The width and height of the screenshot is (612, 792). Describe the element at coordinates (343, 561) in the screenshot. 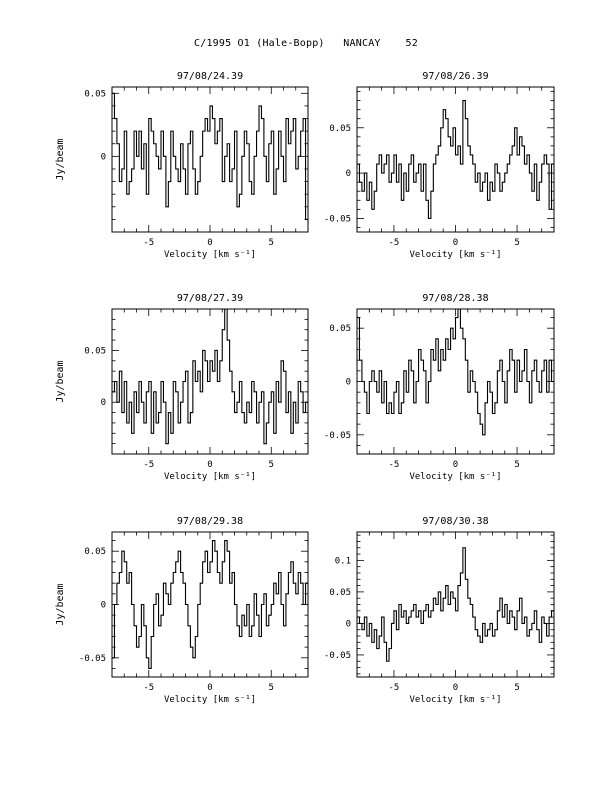

I see `y-tick-label: 0.1` at that location.